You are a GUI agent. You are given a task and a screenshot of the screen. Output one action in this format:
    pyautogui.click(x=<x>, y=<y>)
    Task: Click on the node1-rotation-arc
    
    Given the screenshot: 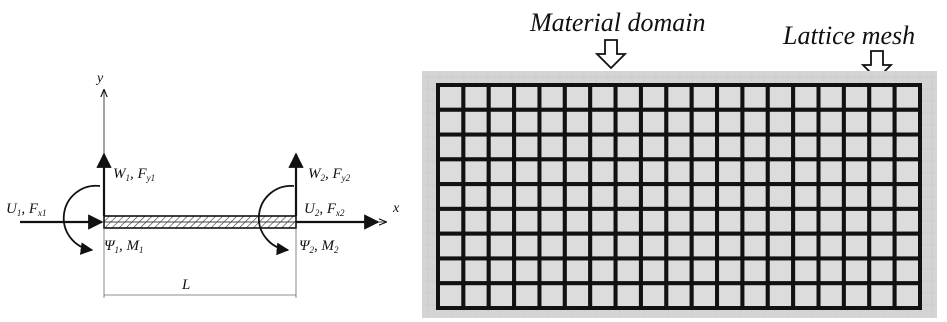 What is the action you would take?
    pyautogui.click(x=81, y=219)
    